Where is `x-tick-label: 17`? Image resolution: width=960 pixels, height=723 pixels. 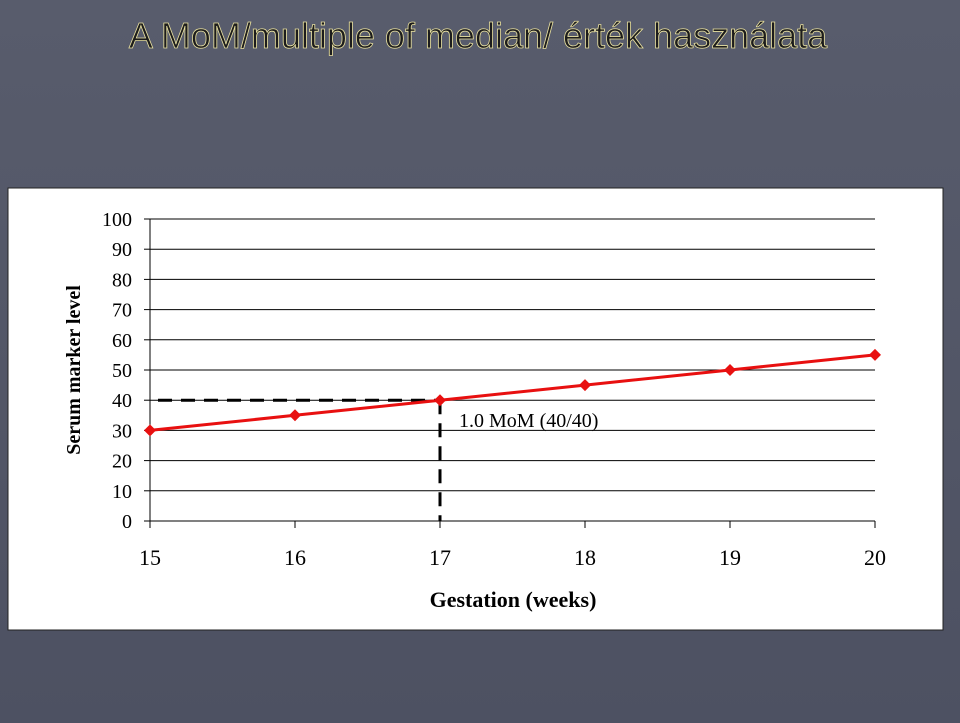 x-tick-label: 17 is located at coordinates (440, 557).